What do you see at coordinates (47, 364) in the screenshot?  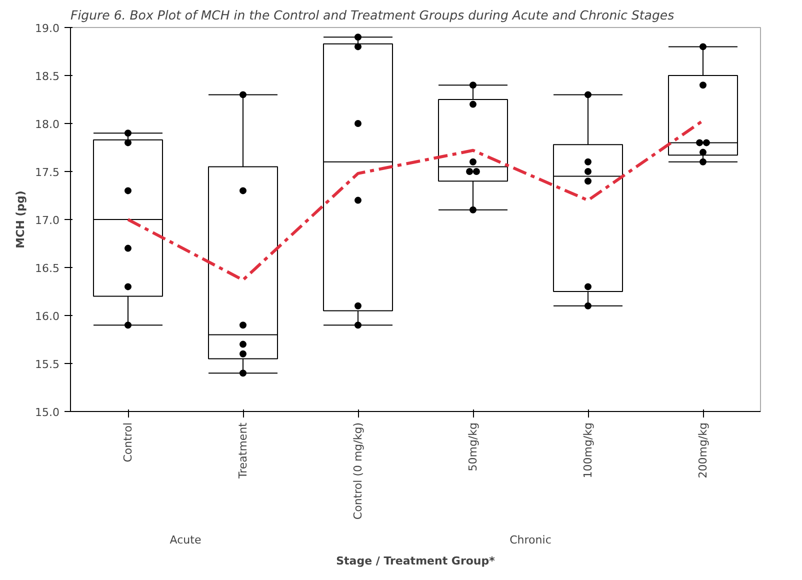 I see `y-tick-label: 15.5` at bounding box center [47, 364].